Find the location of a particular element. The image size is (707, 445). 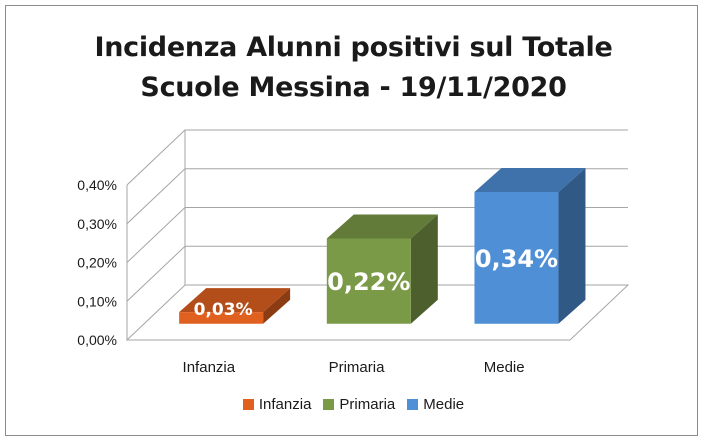

bar-primaria: 0,22% is located at coordinates (382, 269).